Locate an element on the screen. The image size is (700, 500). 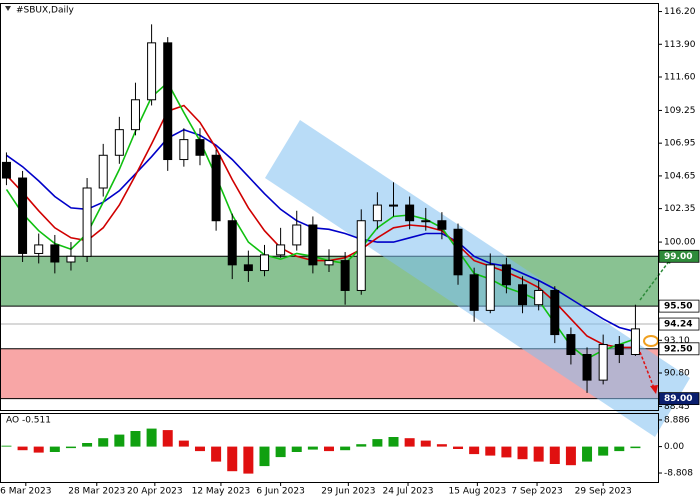
x-tick-label: 12 May 2023 is located at coordinates (221, 492).